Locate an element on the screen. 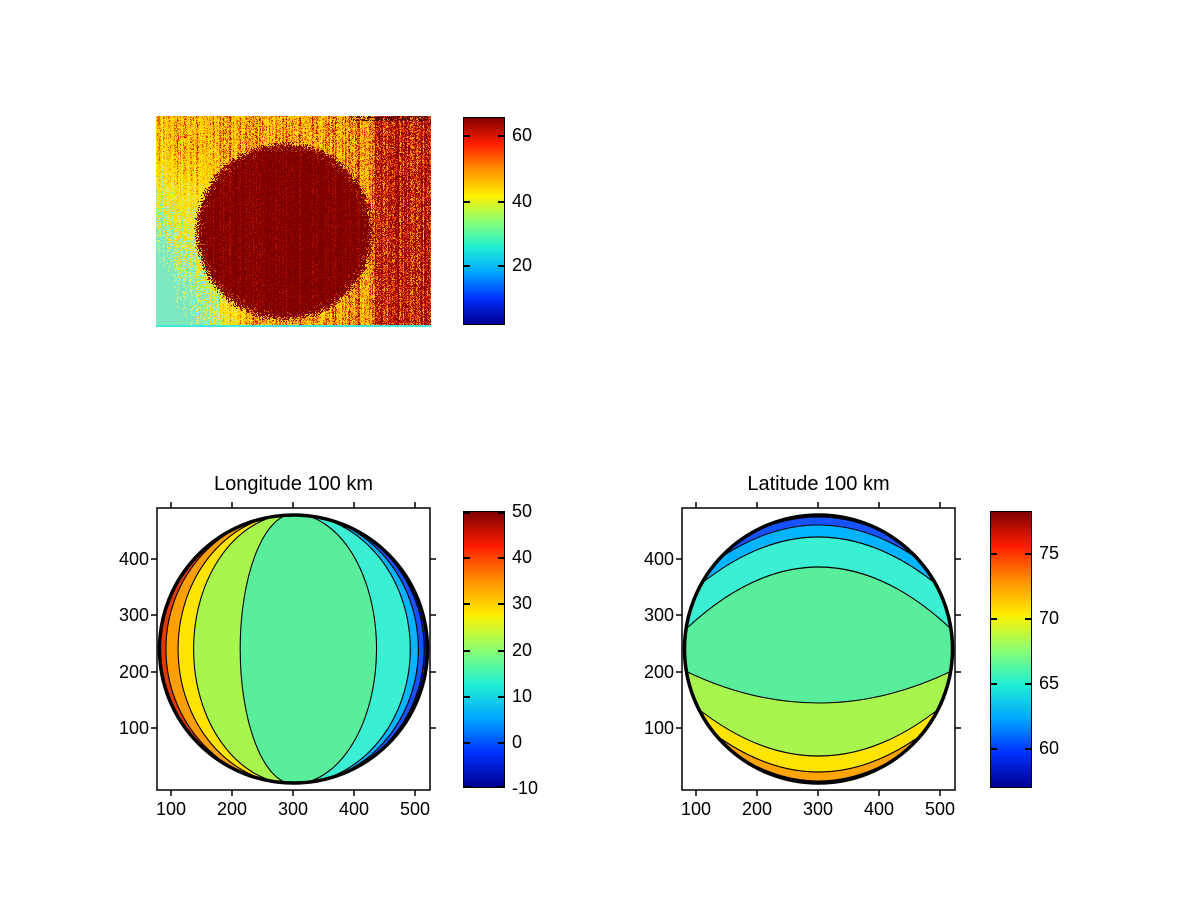 This screenshot has width=1200, height=901. colorbar-tick-label: 75 is located at coordinates (1049, 553).